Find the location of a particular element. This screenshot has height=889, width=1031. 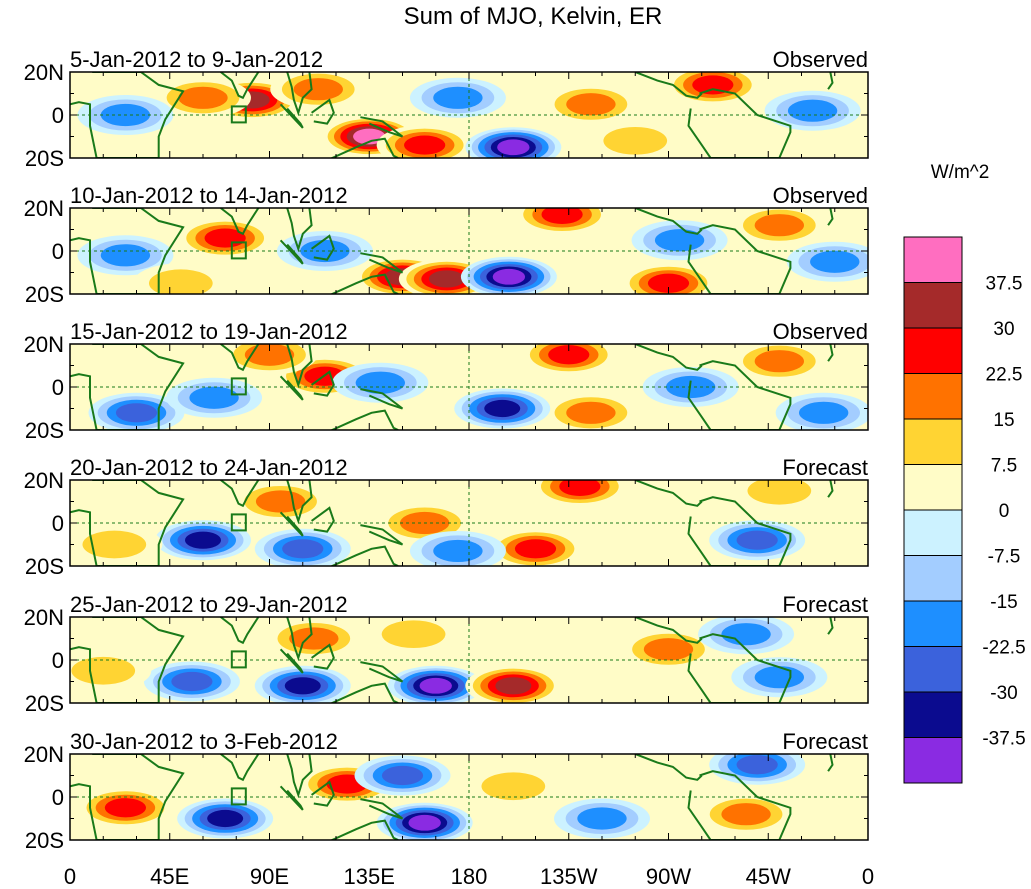

x-tick-label: 45W is located at coordinates (768, 876).